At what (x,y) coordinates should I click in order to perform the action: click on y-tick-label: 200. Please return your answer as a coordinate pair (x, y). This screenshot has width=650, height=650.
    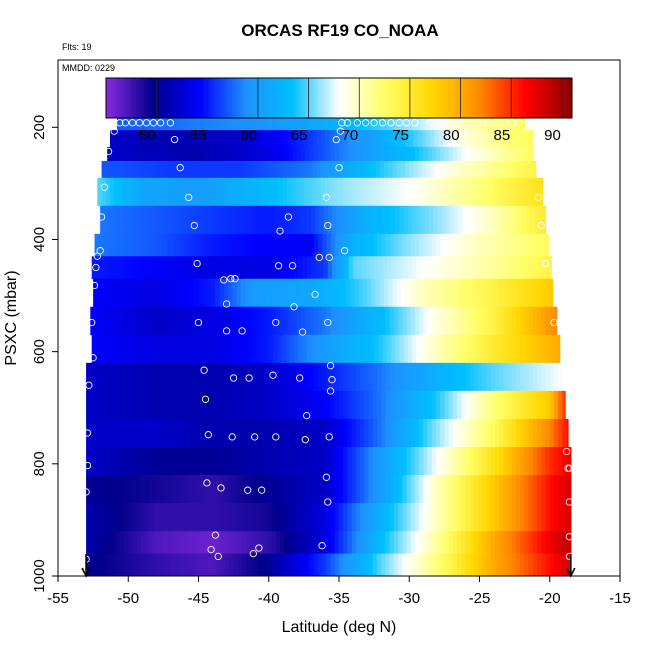
    Looking at the image, I should click on (39, 127).